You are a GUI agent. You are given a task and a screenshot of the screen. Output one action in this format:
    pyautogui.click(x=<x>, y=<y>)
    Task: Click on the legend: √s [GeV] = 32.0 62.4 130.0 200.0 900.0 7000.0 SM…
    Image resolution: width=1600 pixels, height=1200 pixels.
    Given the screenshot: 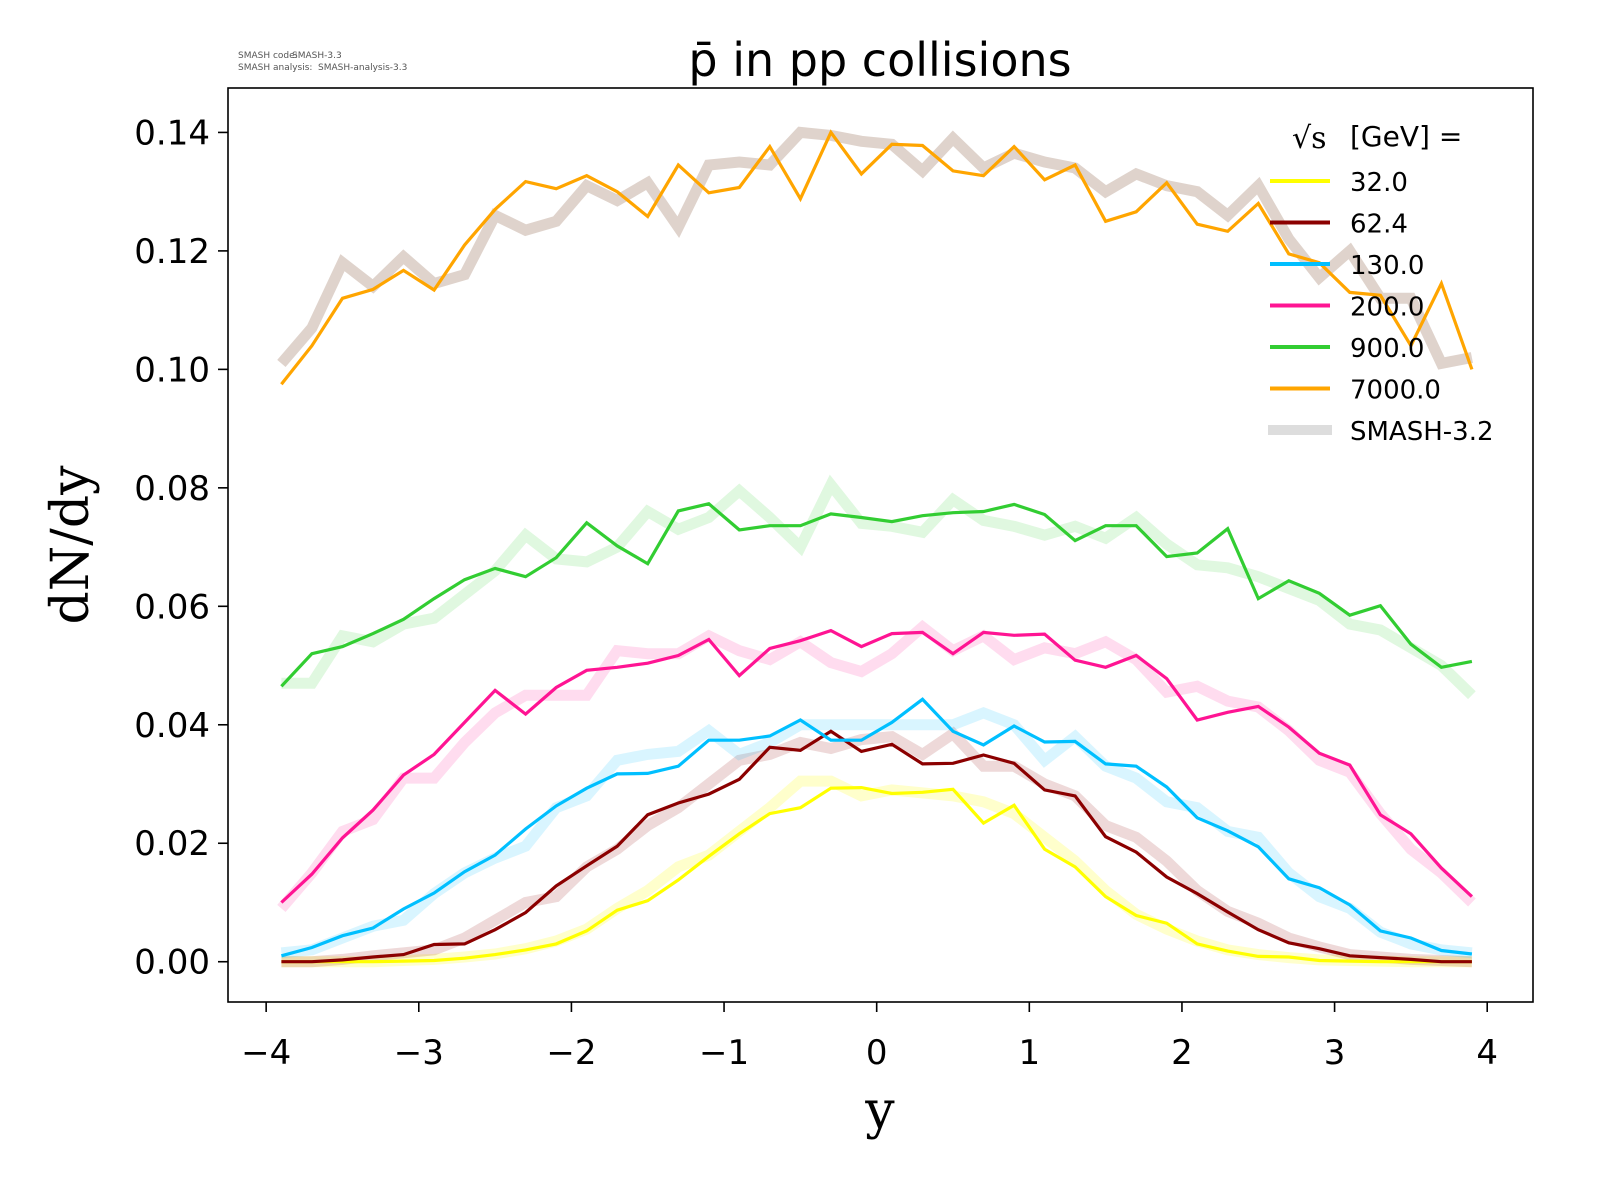 What is the action you would take?
    pyautogui.click(x=1381, y=283)
    